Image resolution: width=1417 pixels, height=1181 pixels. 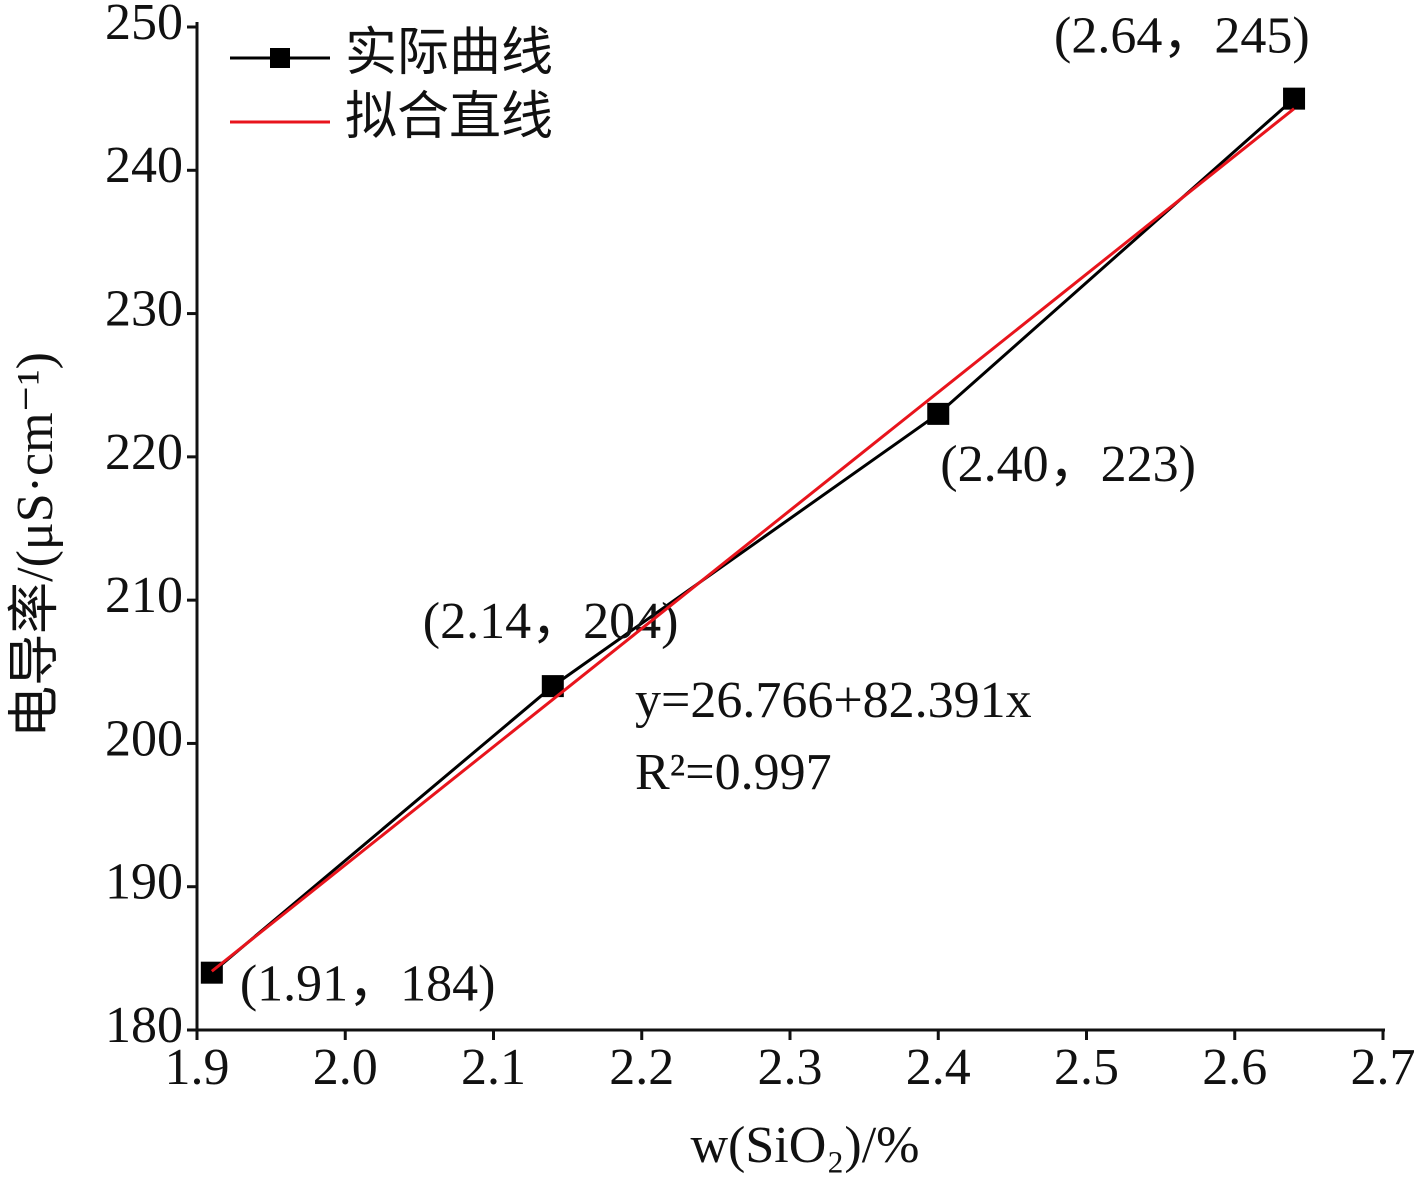 What do you see at coordinates (1086, 1067) in the screenshot?
I see `x-tick-label: 2.5` at bounding box center [1086, 1067].